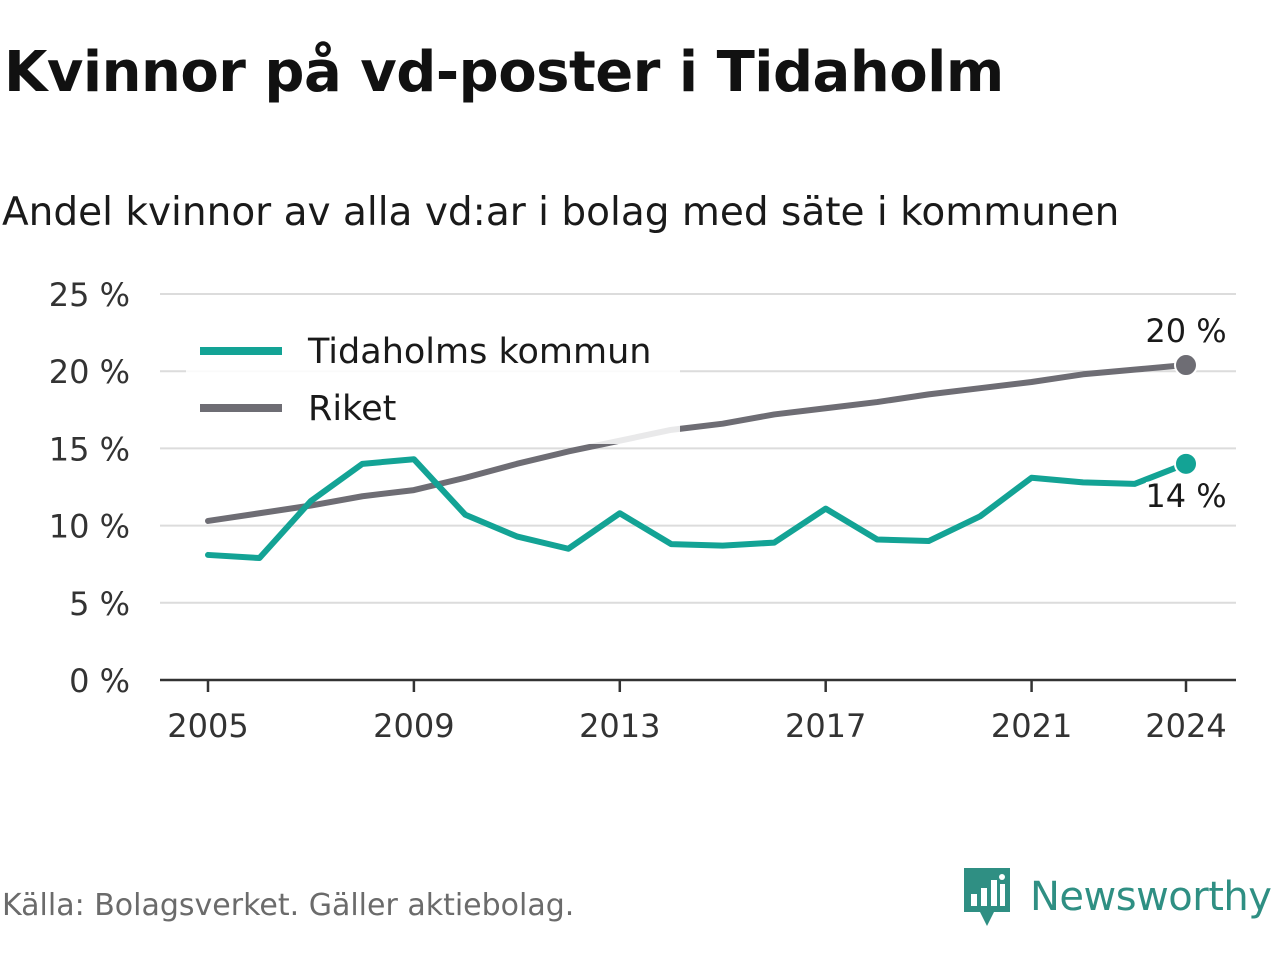 The image size is (1280, 960). I want to click on x-tick-label: 2017, so click(825, 726).